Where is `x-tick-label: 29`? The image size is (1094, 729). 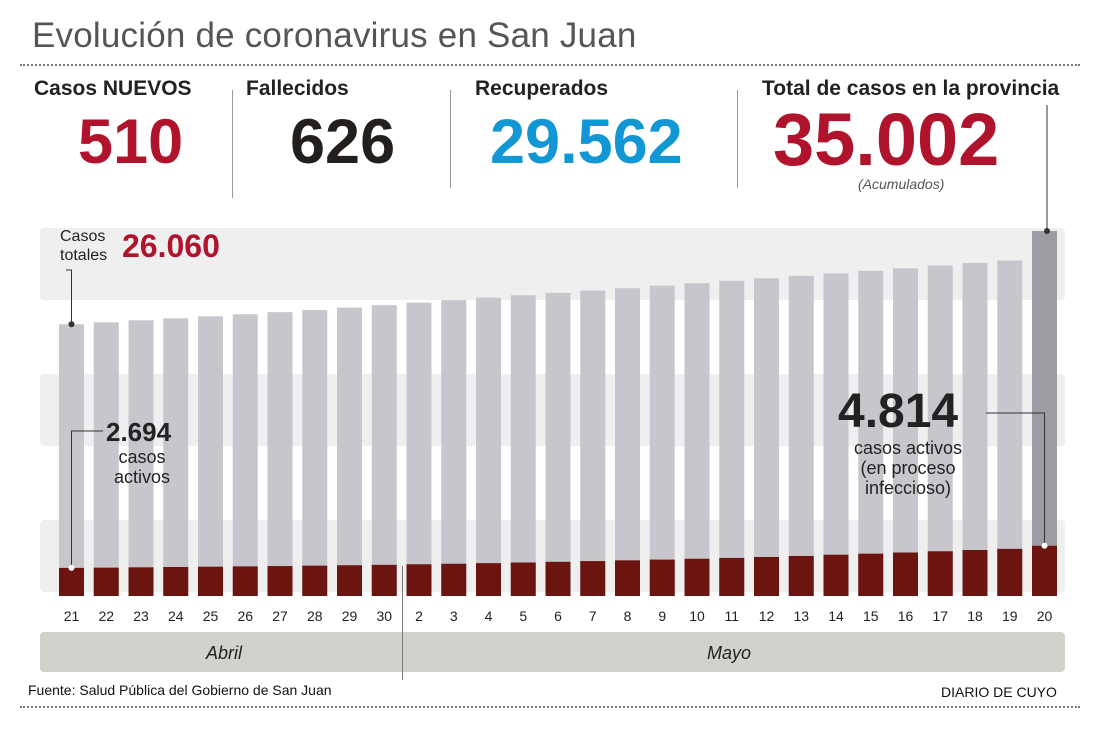
x-tick-label: 29 is located at coordinates (350, 616).